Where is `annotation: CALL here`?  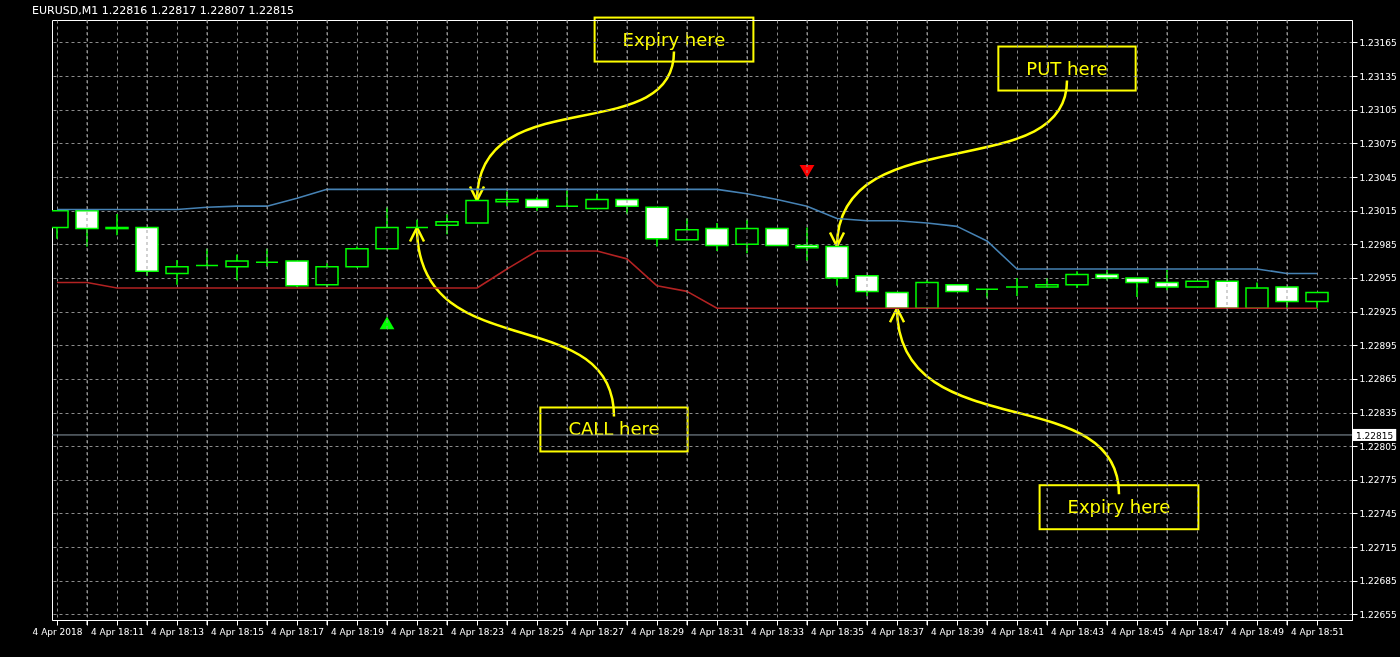 annotation: CALL here is located at coordinates (614, 429).